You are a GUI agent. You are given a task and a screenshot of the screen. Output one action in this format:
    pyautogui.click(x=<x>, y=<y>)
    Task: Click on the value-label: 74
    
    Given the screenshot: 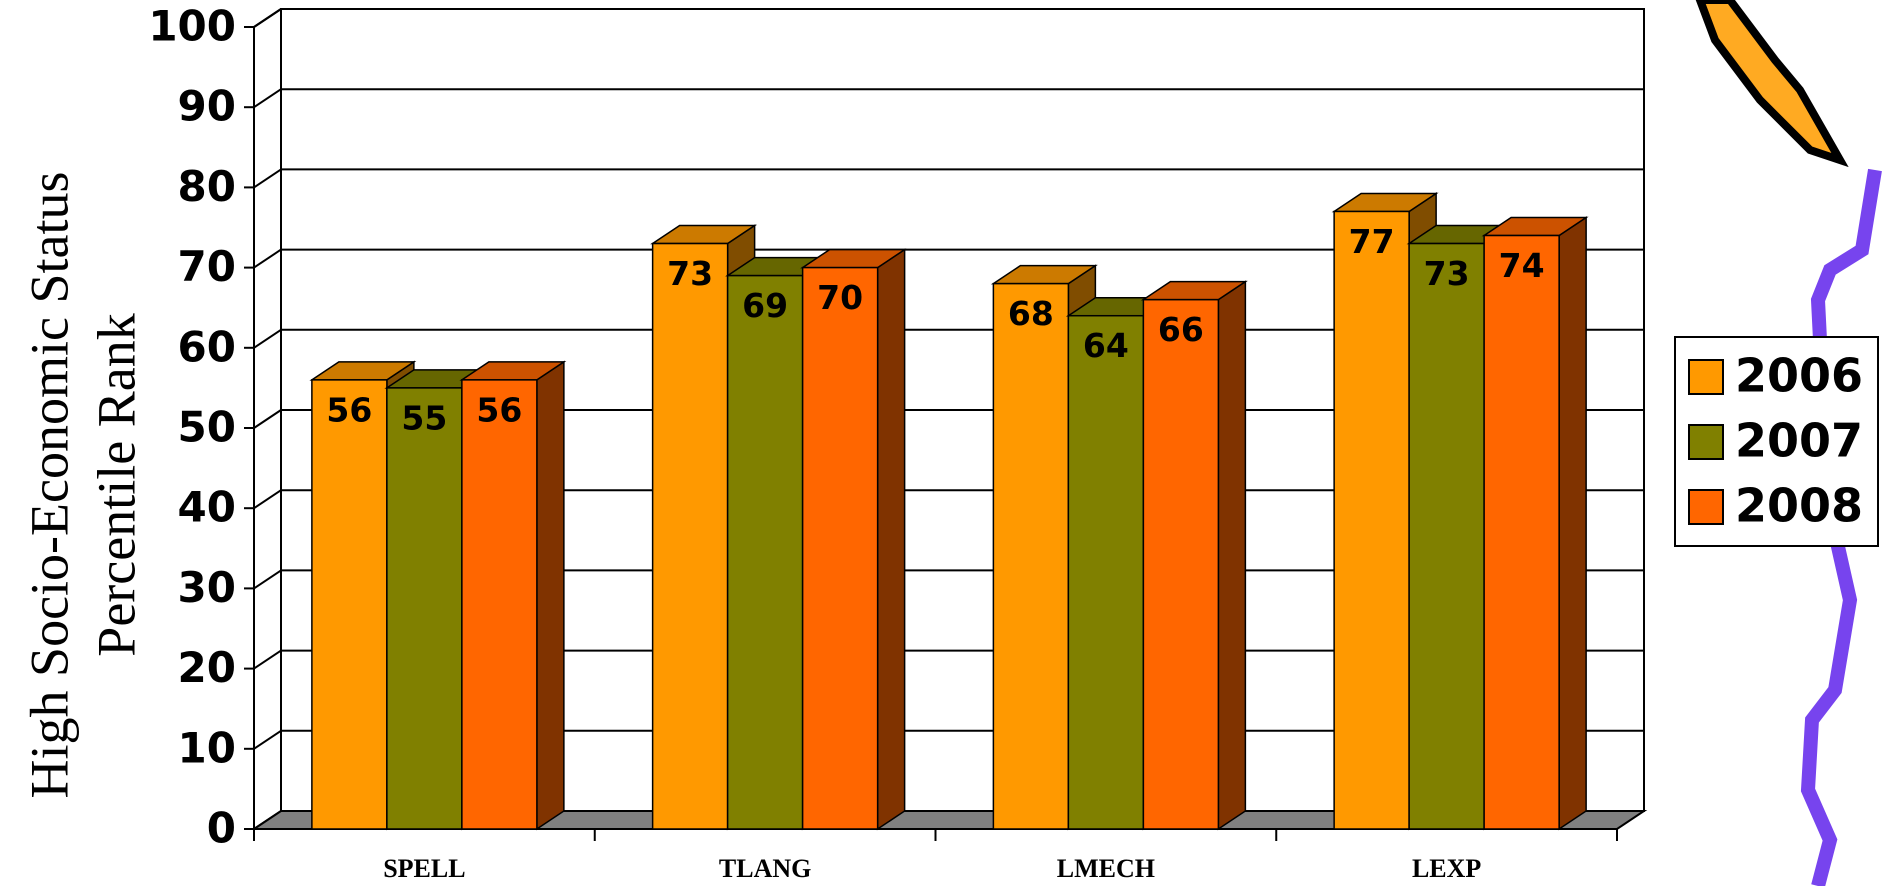 What is the action you would take?
    pyautogui.click(x=1522, y=265)
    